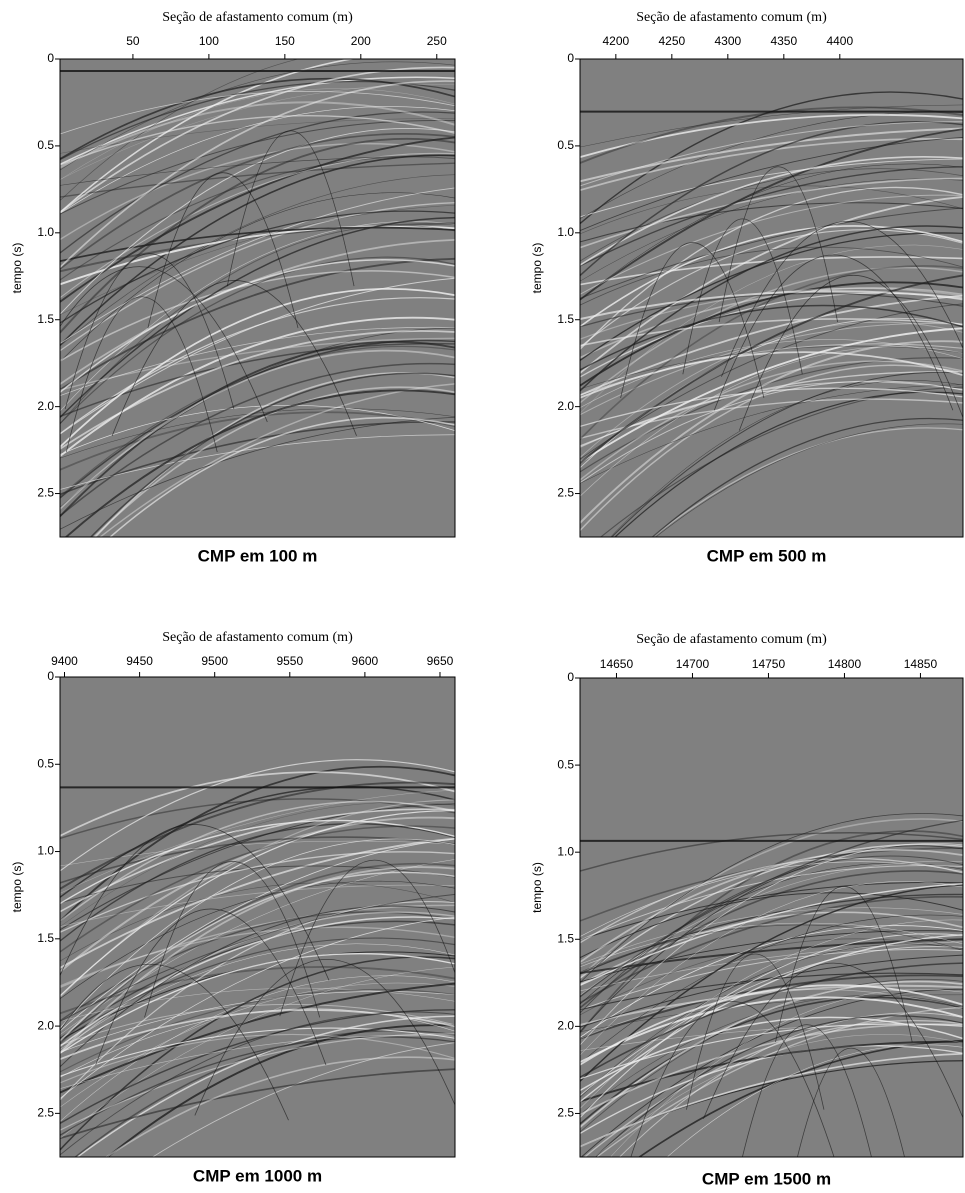 Image resolution: width=965 pixels, height=1193 pixels. Describe the element at coordinates (64, 661) in the screenshot. I see `x-tick-label: 9400` at that location.